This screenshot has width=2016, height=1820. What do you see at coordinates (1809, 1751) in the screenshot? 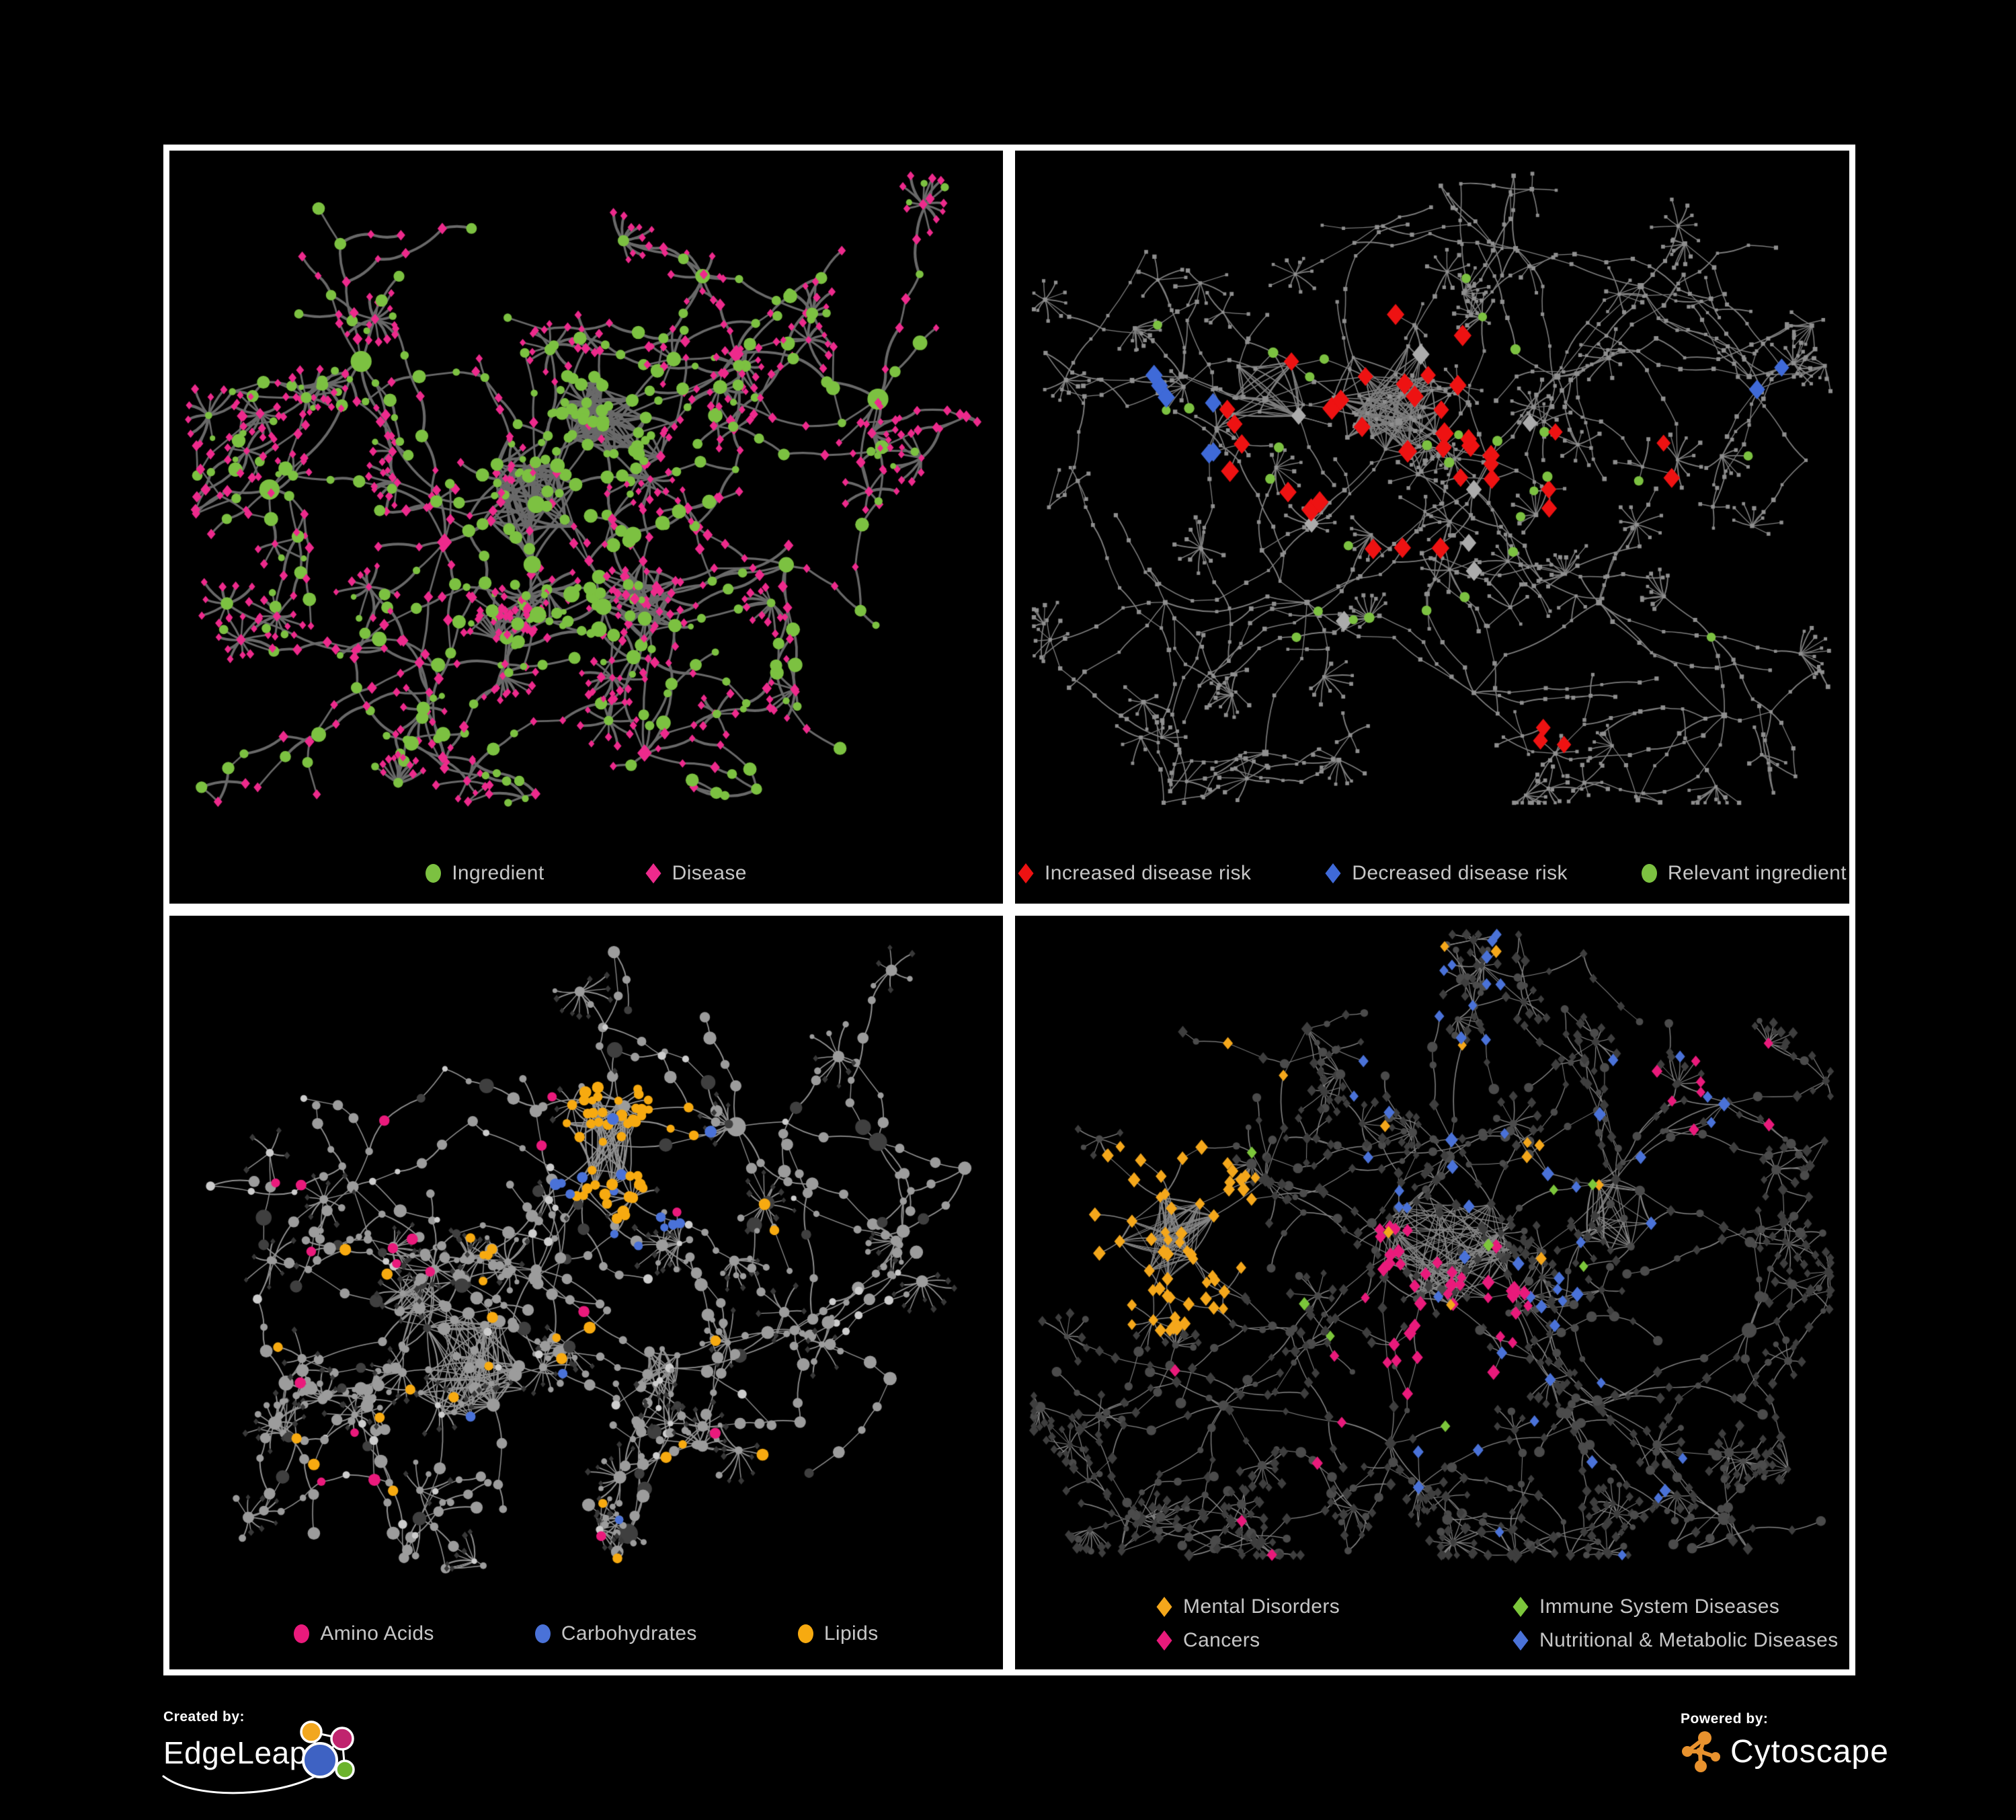
I see `cytoscape-wordmark: Cytoscape` at bounding box center [1809, 1751].